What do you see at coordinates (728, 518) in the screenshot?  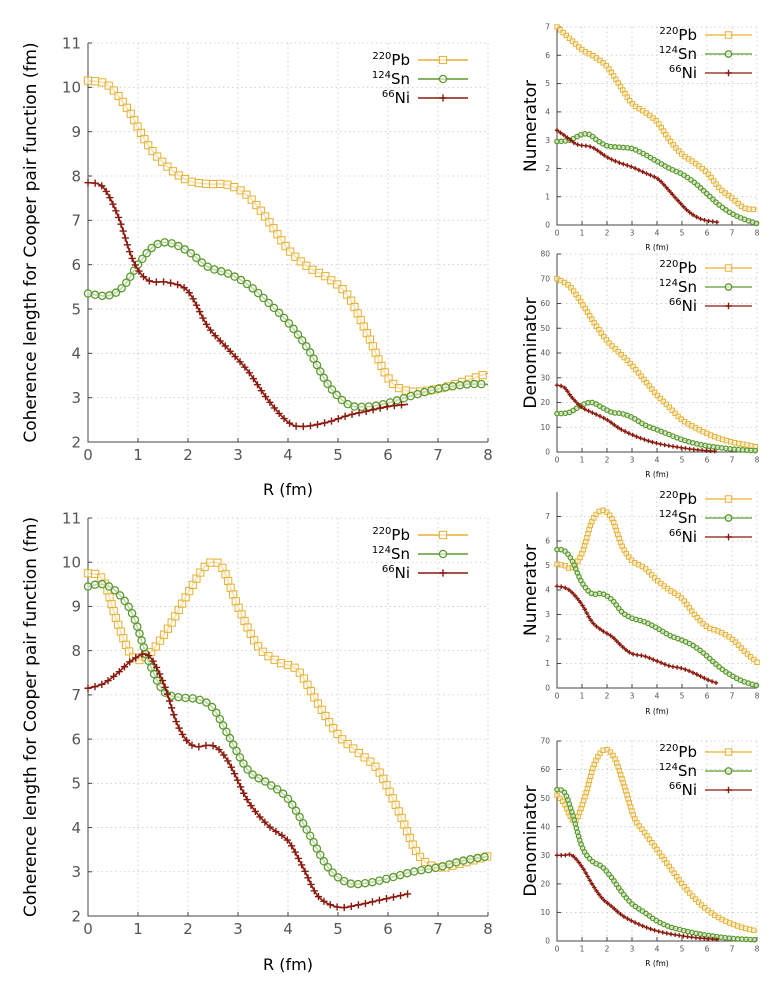 I see `legend-marker` at bounding box center [728, 518].